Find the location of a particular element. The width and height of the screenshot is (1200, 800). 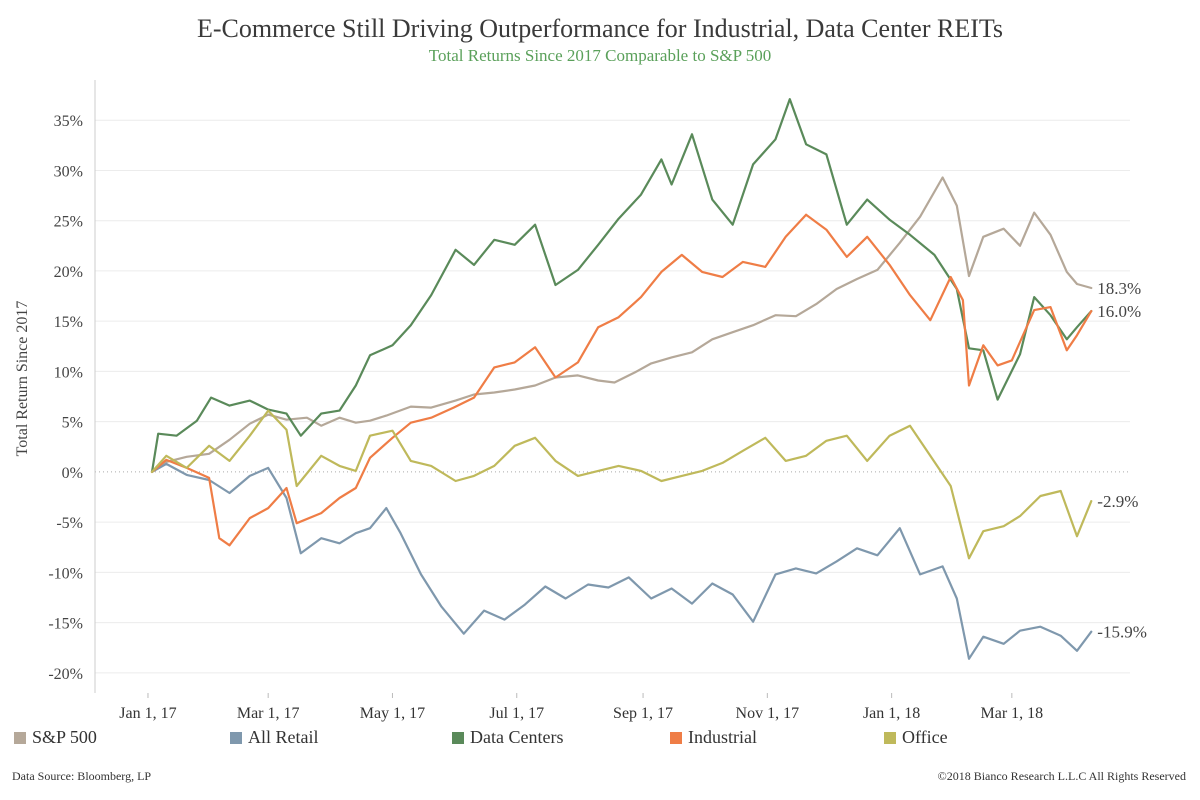

x-tick-label: Mar 1, 17 is located at coordinates (268, 713).